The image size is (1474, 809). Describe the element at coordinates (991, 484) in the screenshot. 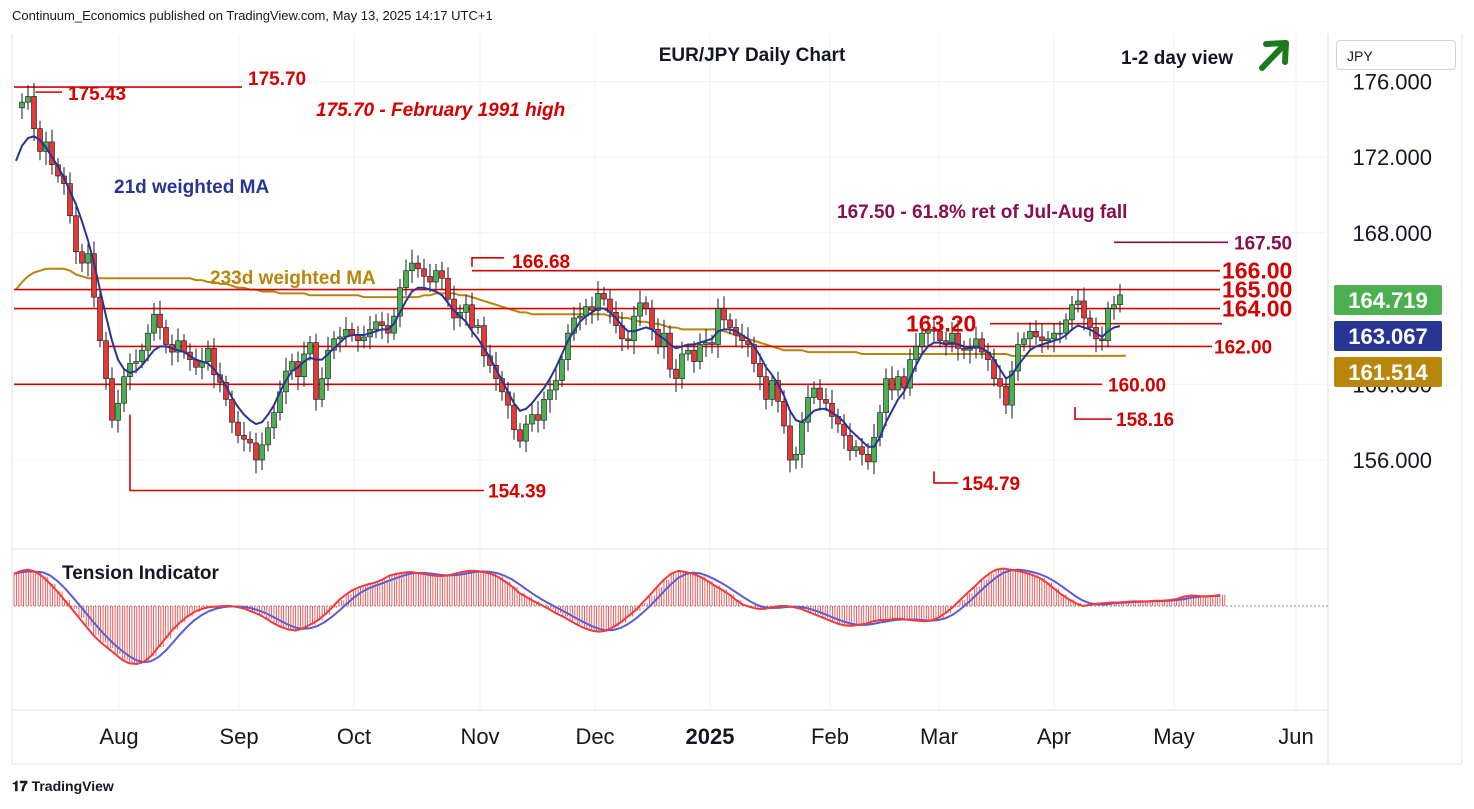

I see `label-154-79: 154.79` at that location.